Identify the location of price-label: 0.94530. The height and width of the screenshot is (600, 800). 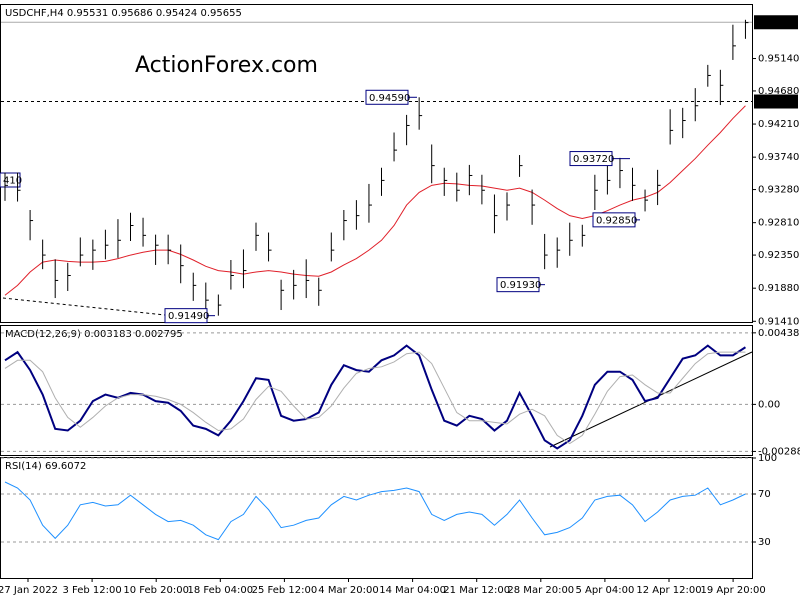
(777, 102).